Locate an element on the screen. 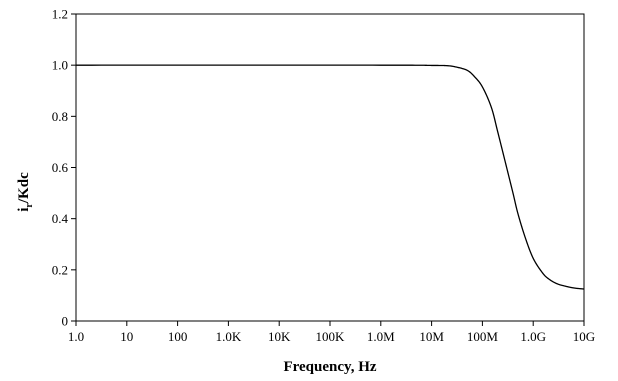  x-tick-label: 10 is located at coordinates (126, 336).